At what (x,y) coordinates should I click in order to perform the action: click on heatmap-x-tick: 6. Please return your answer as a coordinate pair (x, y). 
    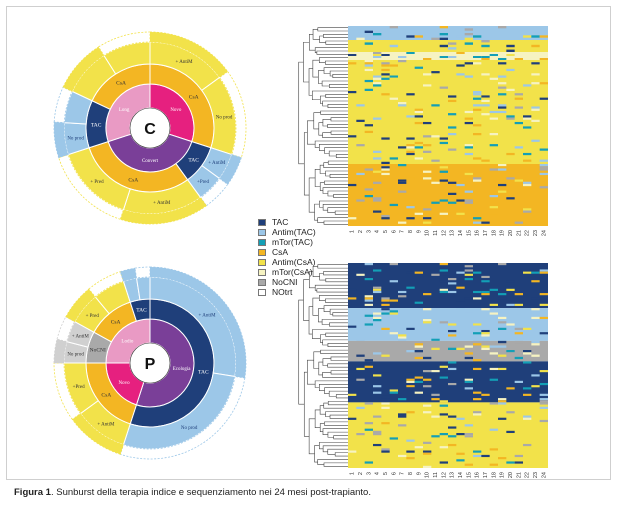
    Looking at the image, I should click on (394, 231).